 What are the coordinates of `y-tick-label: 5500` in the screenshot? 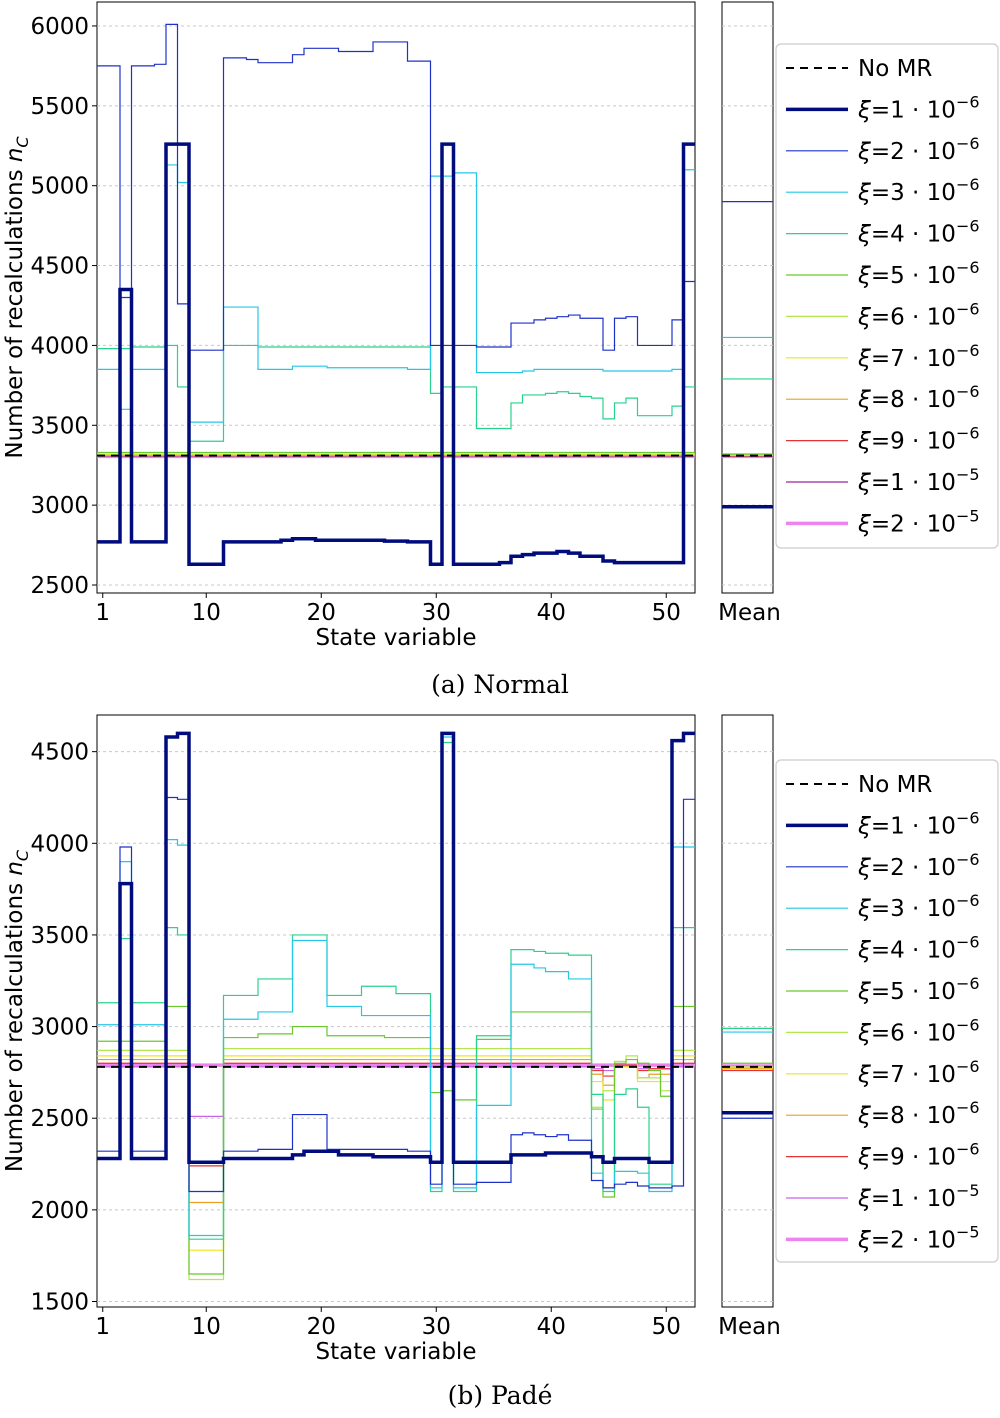 It's located at (59, 107).